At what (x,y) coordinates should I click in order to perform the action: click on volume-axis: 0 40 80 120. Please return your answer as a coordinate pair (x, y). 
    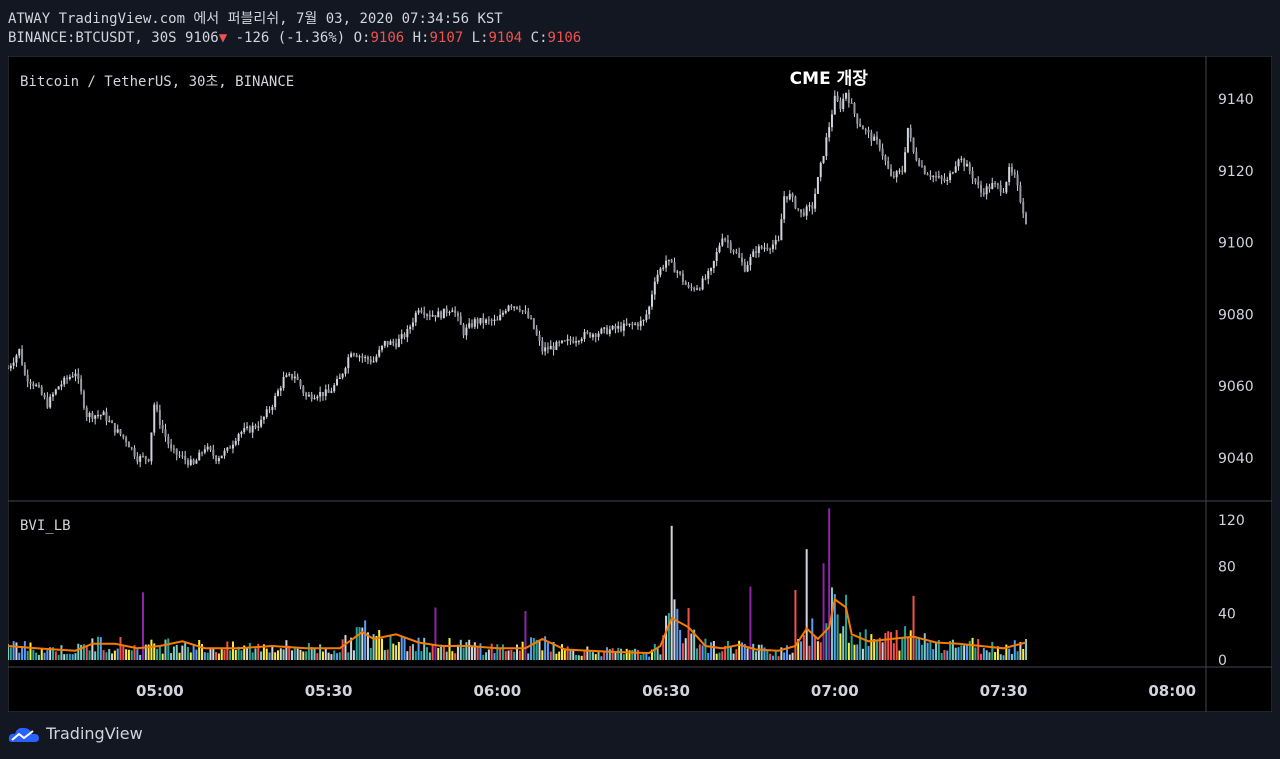
    Looking at the image, I should click on (1231, 591).